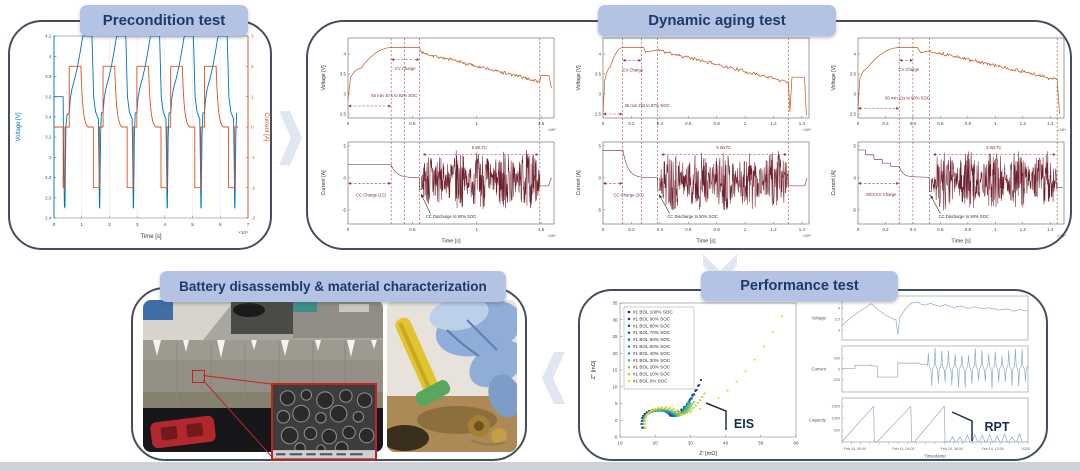 The image size is (1080, 471). I want to click on svg-text: RPT, so click(997, 427).